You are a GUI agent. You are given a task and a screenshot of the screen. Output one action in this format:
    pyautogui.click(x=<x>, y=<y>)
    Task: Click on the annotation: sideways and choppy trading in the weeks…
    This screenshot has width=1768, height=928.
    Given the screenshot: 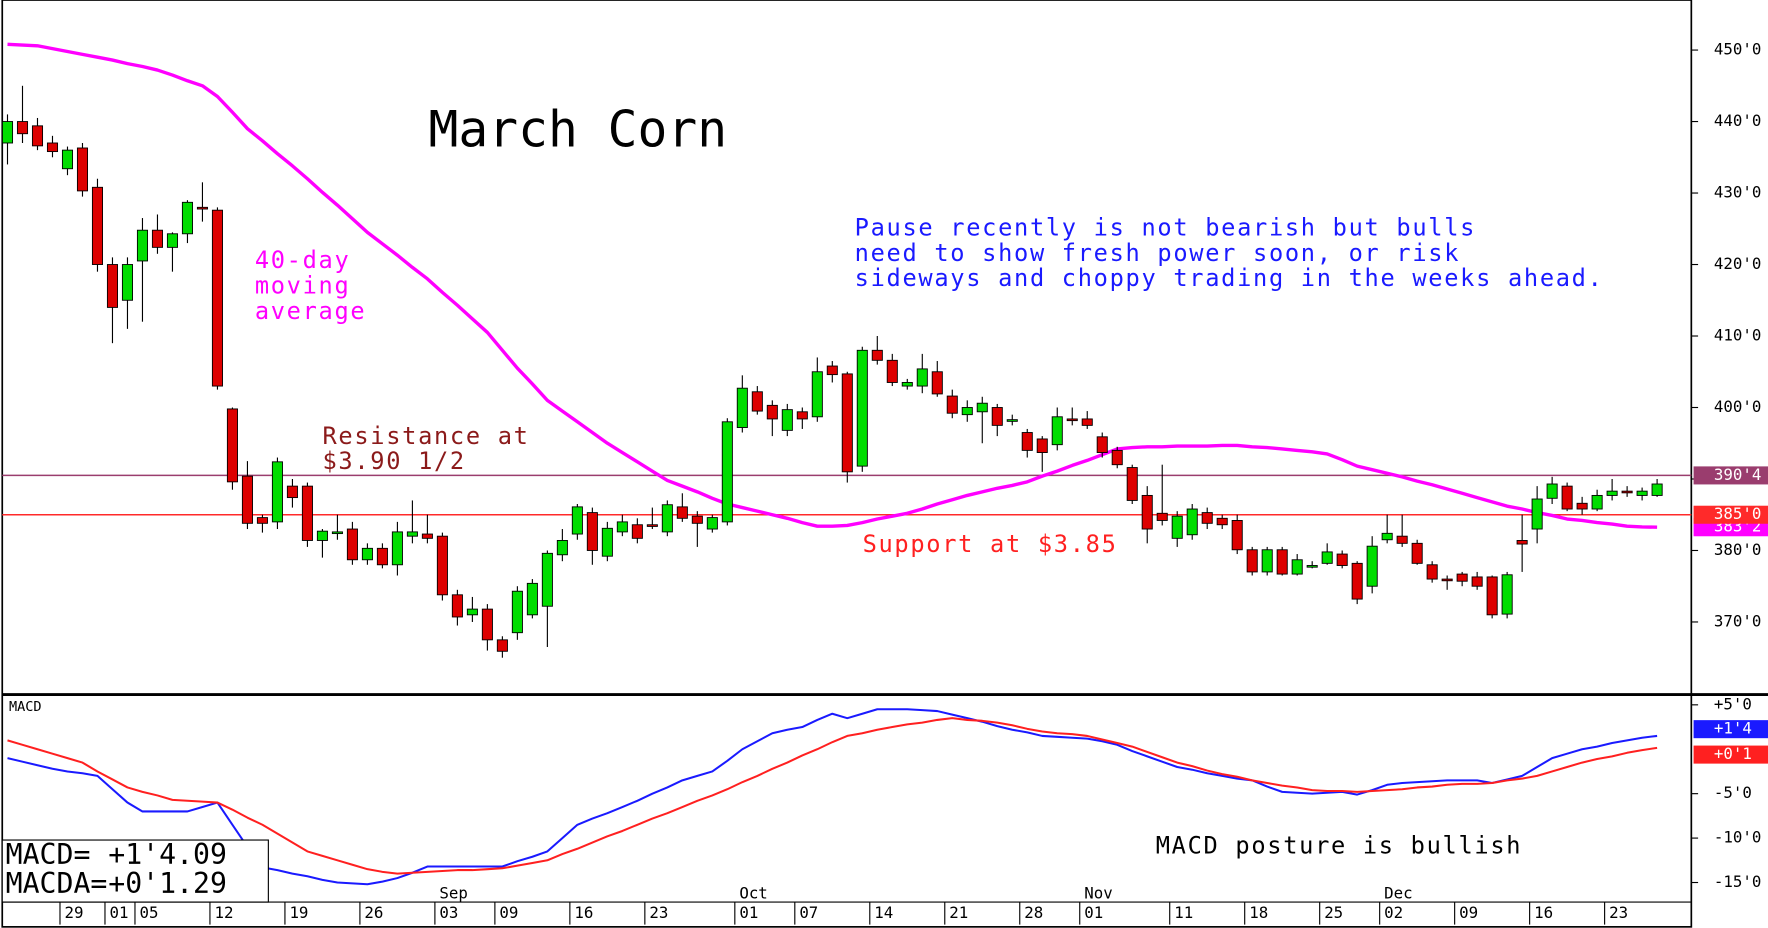 What is the action you would take?
    pyautogui.click(x=1229, y=278)
    